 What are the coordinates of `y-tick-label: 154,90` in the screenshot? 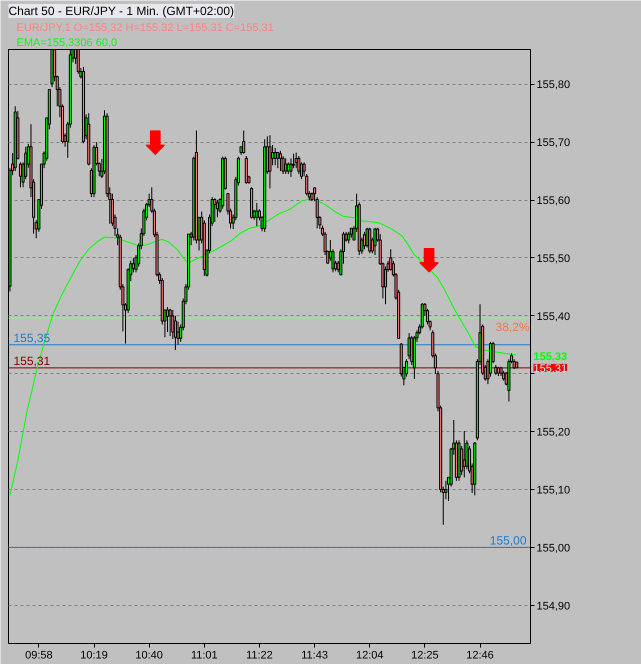 It's located at (553, 606).